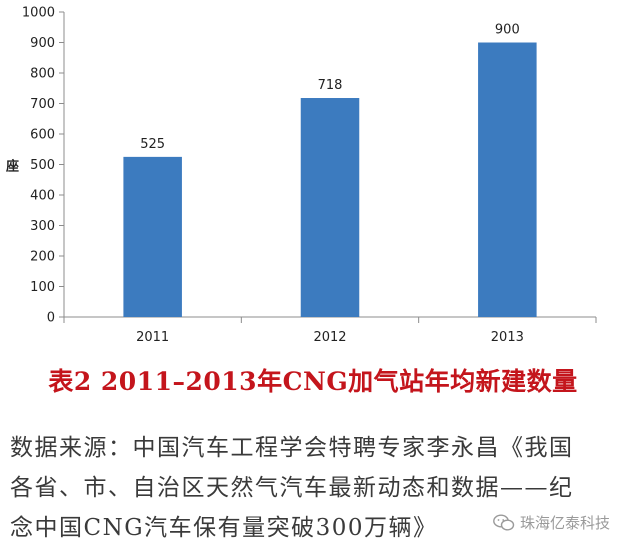 The width and height of the screenshot is (626, 555). Describe the element at coordinates (42, 74) in the screenshot. I see `y-tick-label: 800` at that location.